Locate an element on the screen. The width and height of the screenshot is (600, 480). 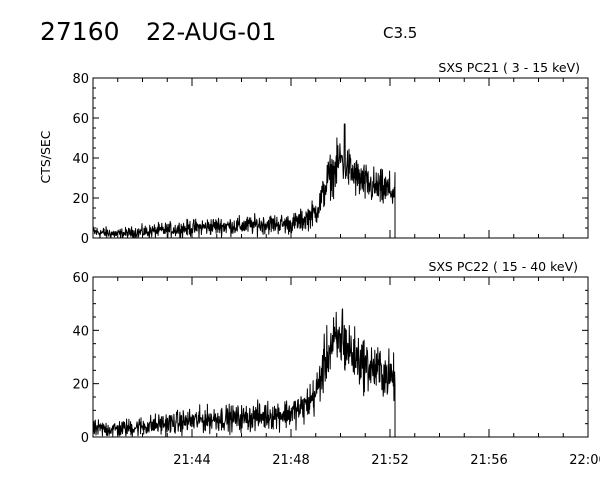
panel-pc22-title: SXS PC22 ( 15 - 40 keV) is located at coordinates (503, 266).